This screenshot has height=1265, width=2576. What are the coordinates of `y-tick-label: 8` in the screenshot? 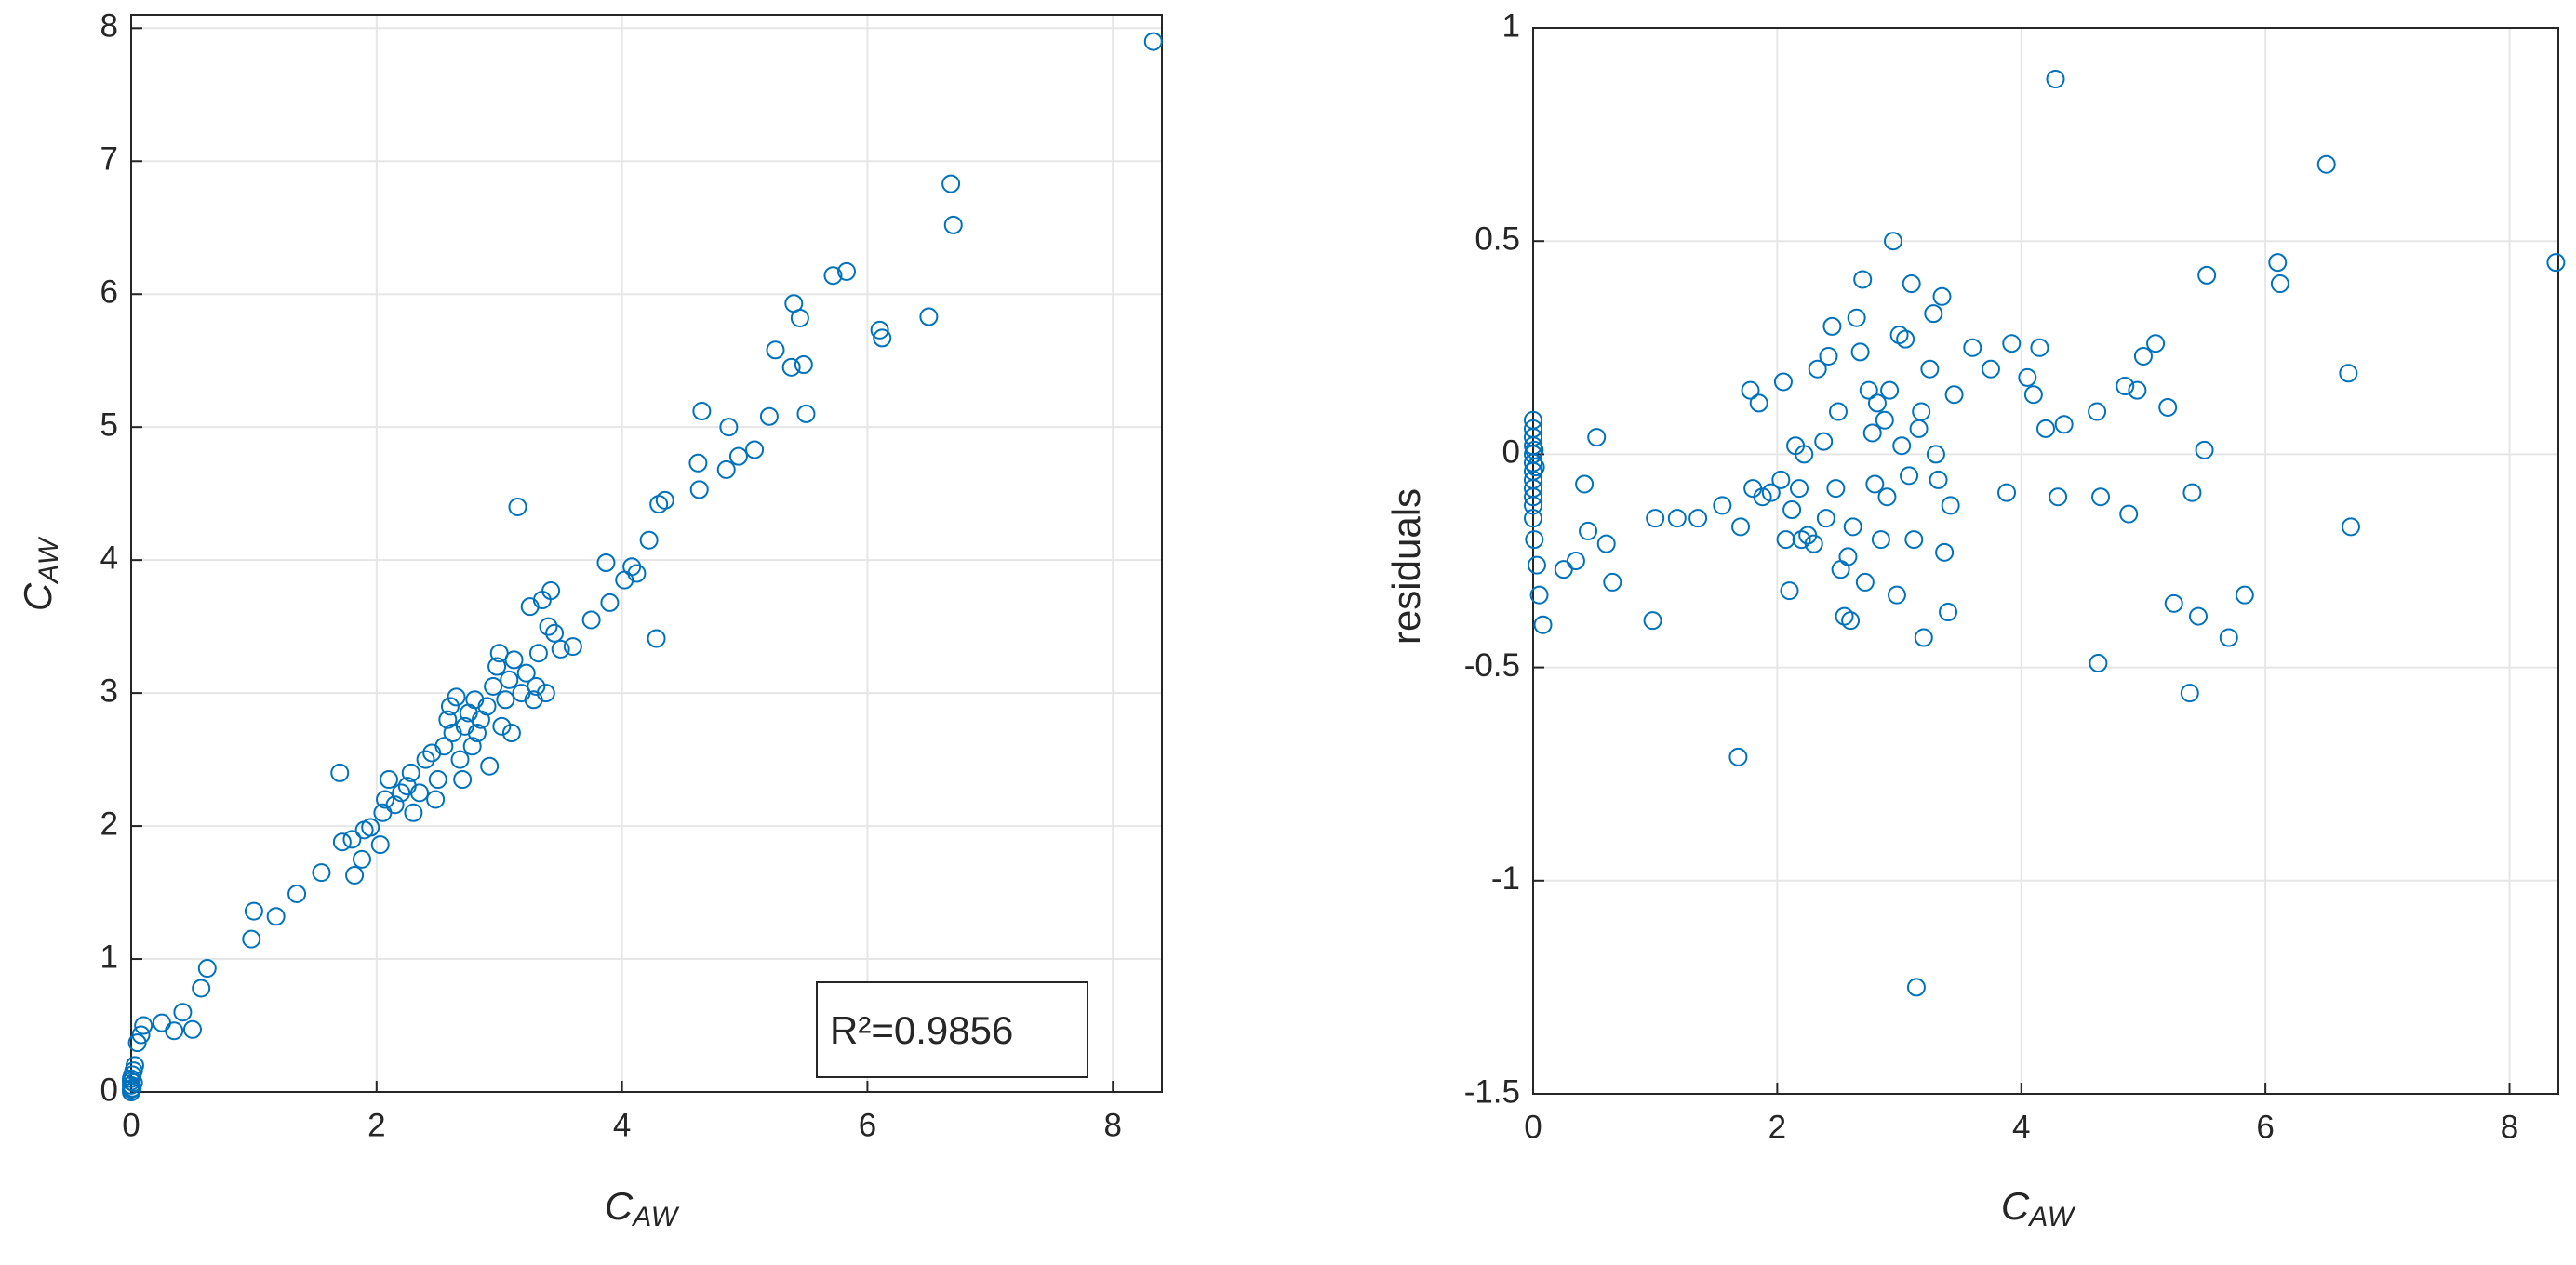 It's located at (109, 26).